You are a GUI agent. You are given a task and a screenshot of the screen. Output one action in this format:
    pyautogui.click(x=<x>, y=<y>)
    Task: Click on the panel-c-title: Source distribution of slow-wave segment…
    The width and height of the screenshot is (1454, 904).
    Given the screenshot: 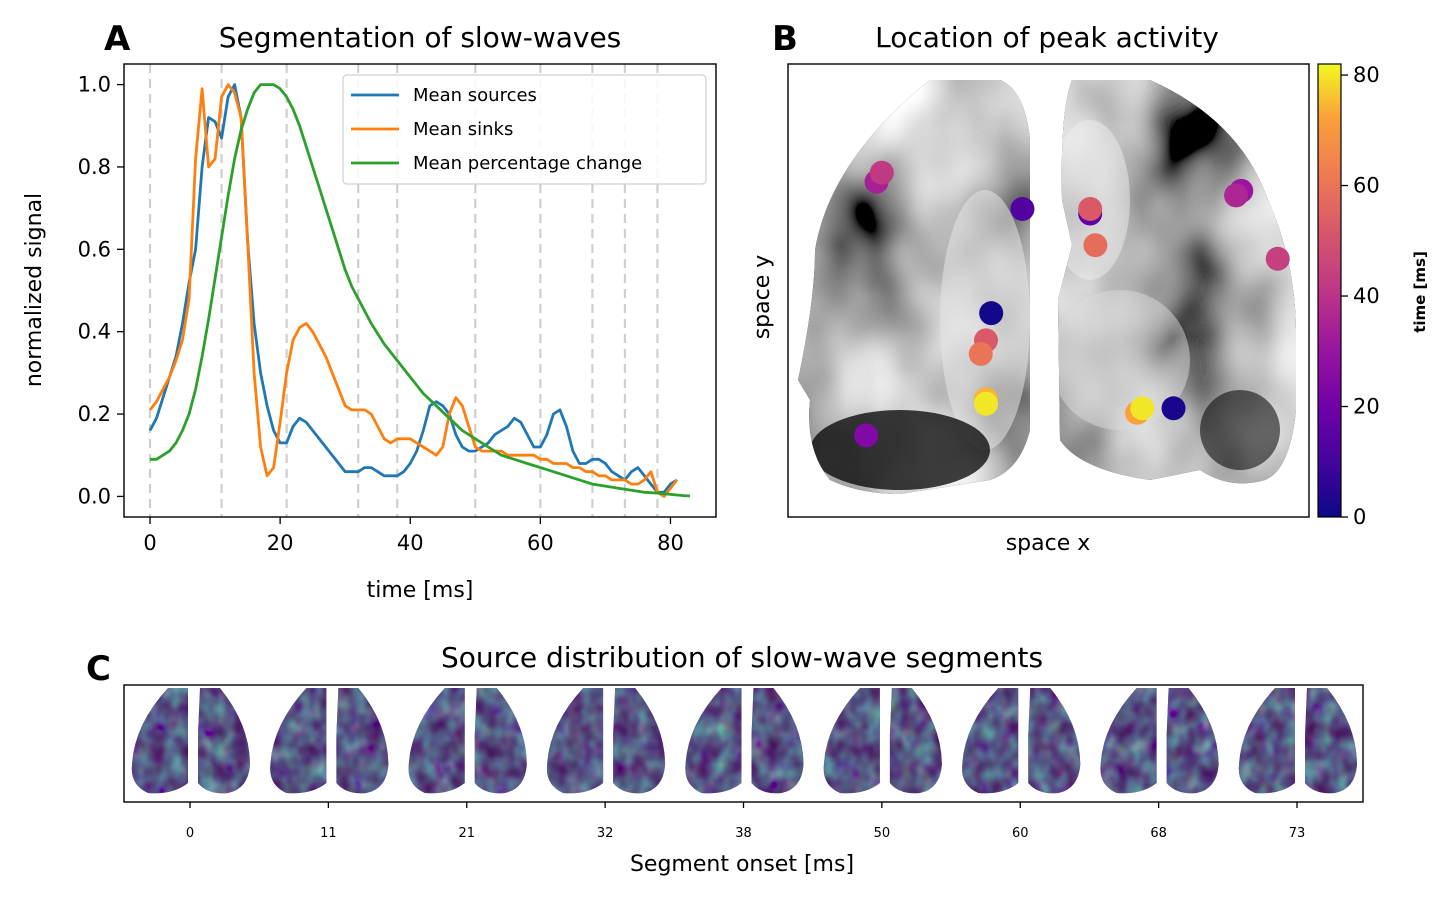 What is the action you would take?
    pyautogui.click(x=742, y=657)
    